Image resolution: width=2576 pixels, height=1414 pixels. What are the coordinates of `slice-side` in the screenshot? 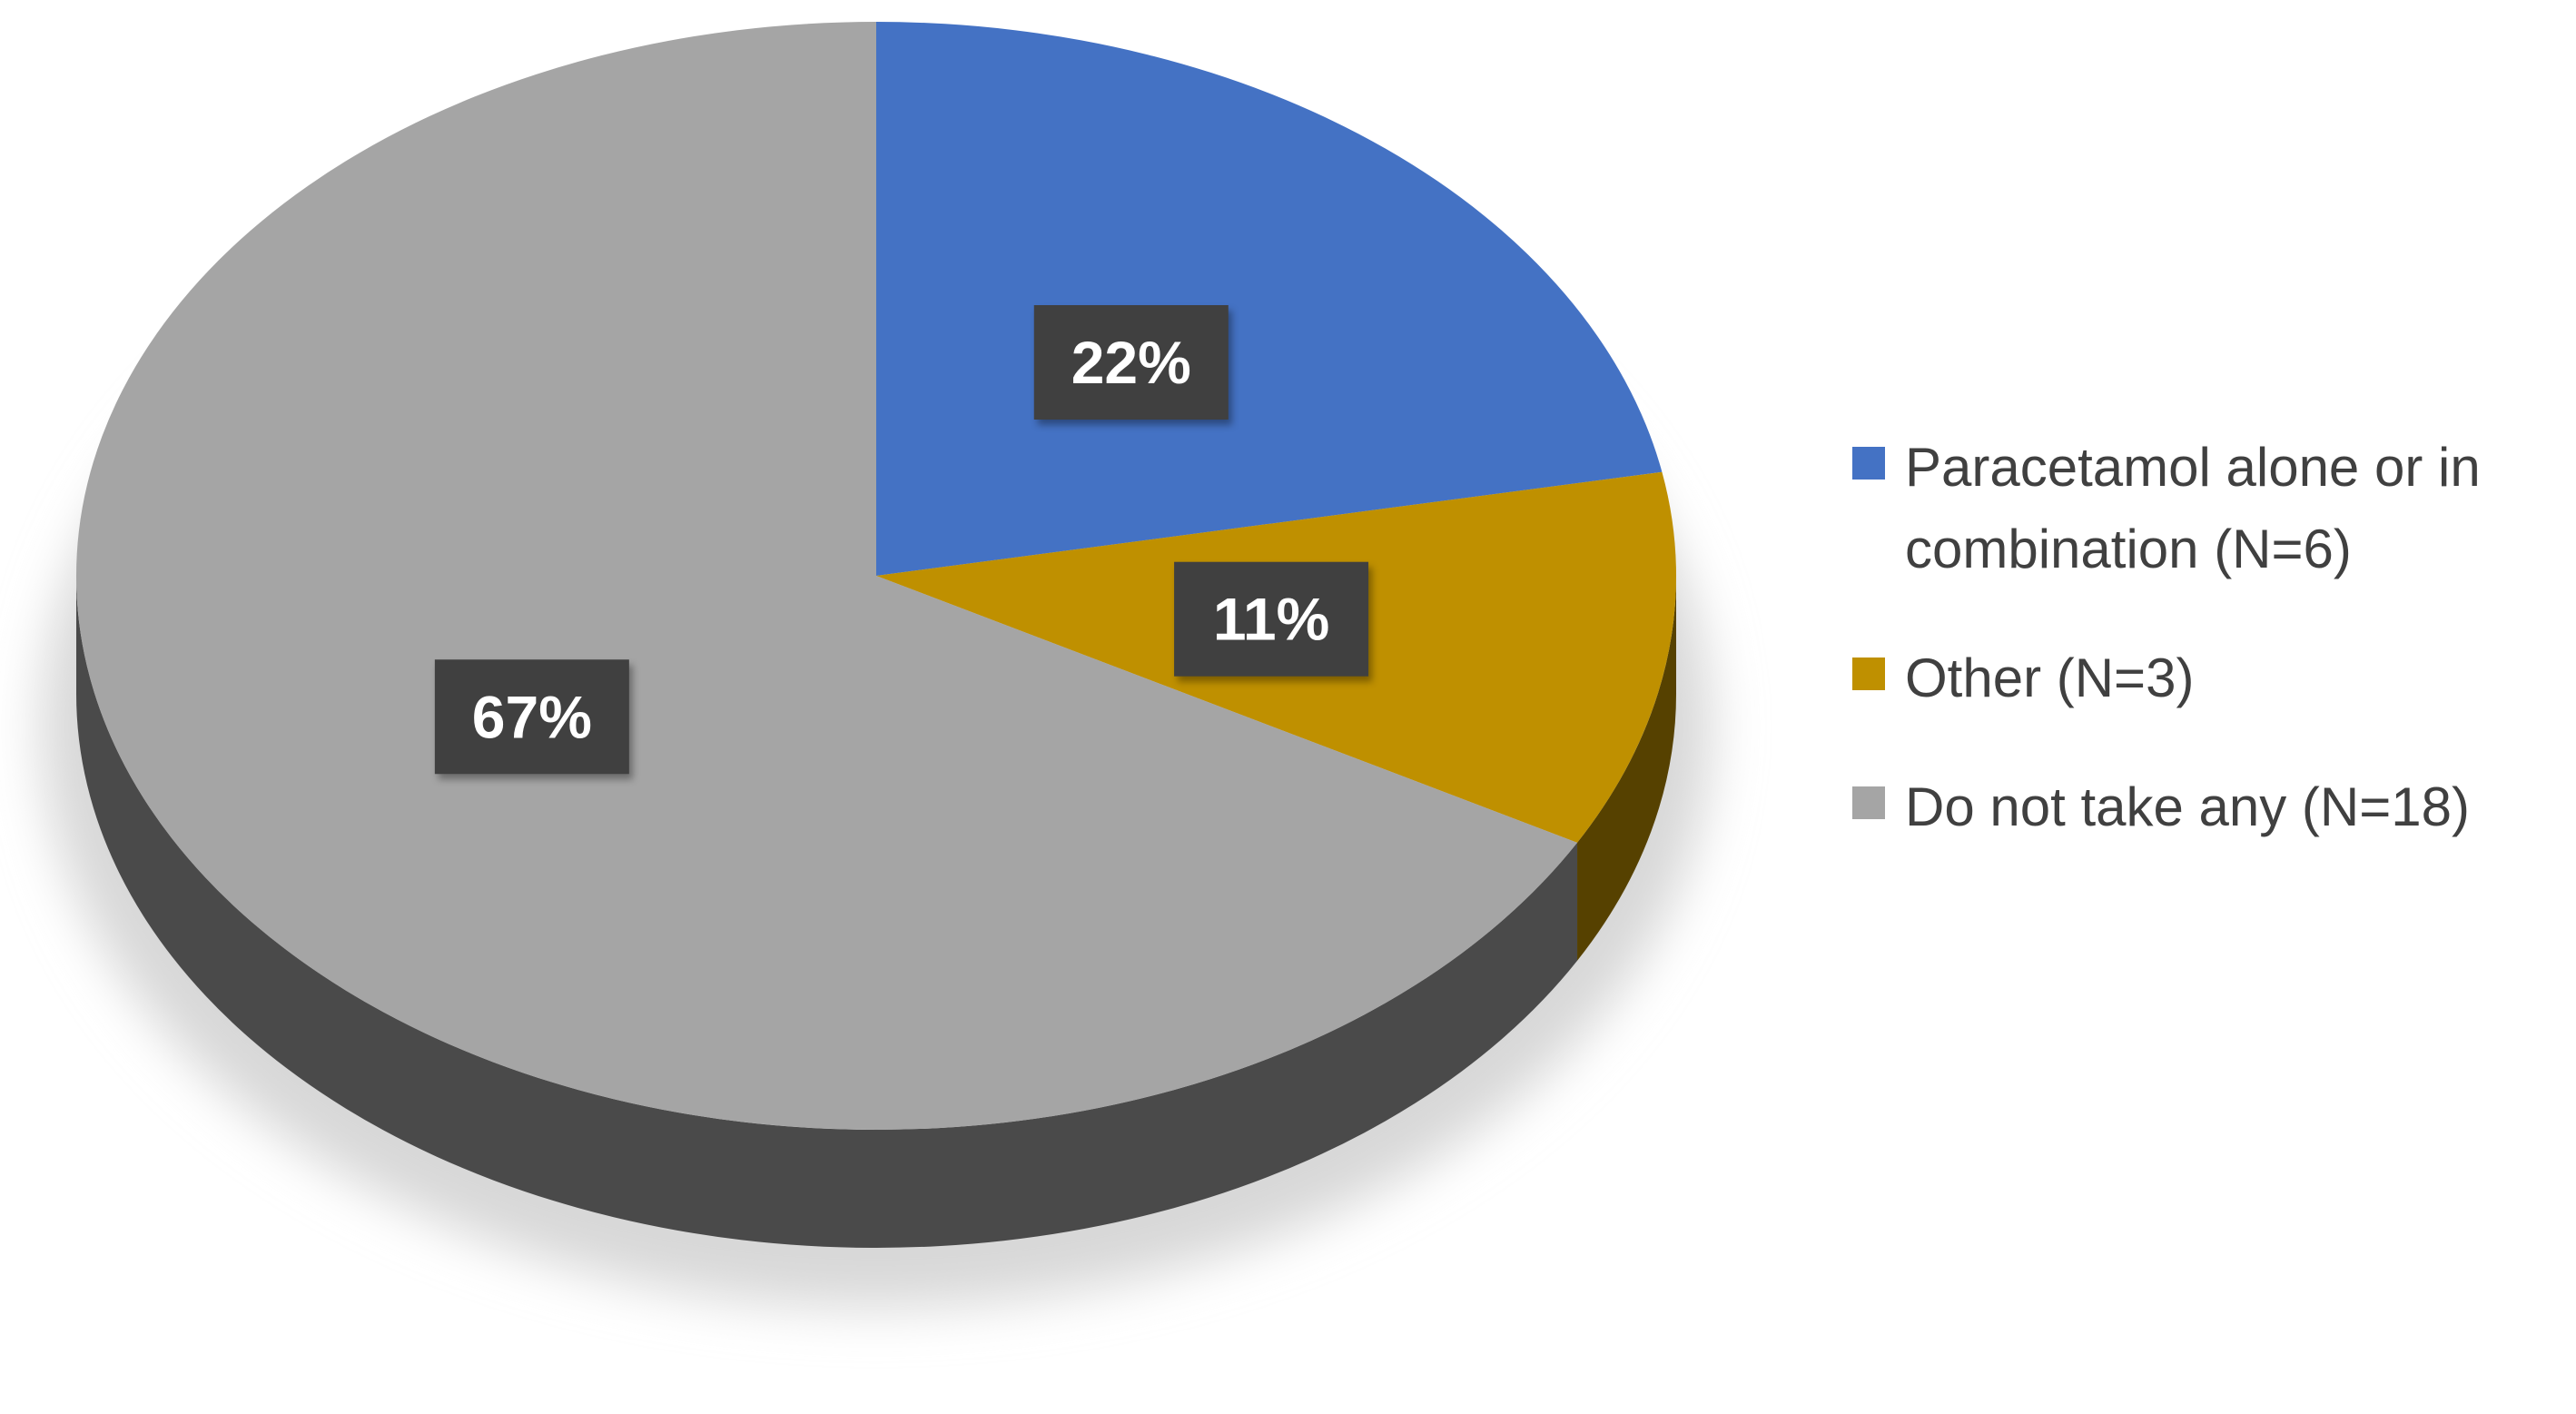 It's located at (1626, 768).